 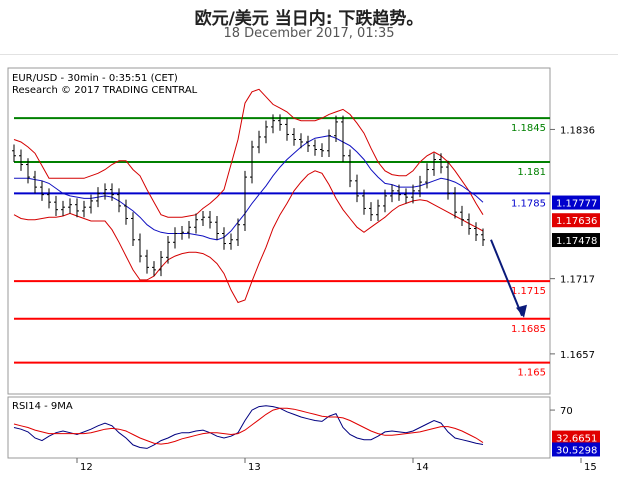 I want to click on rsi-title: RSI14 - 9MA, so click(x=42, y=406).